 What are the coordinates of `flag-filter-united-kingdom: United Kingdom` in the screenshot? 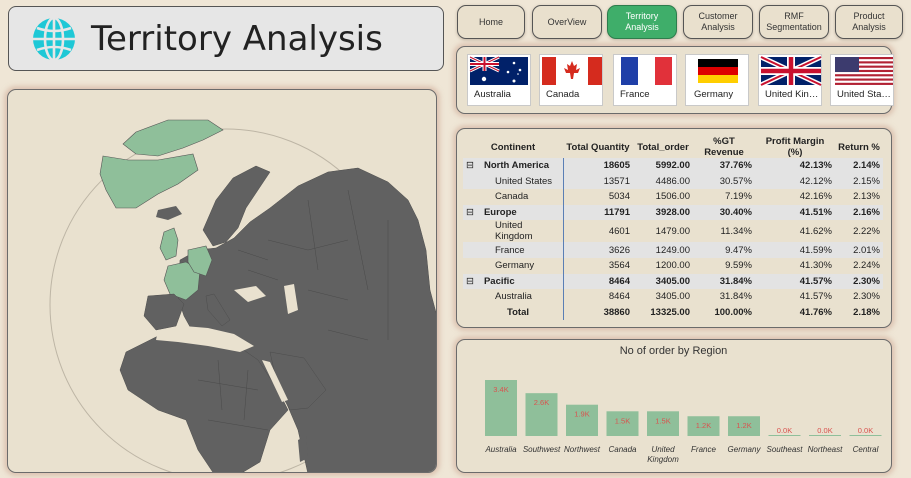 It's located at (790, 80).